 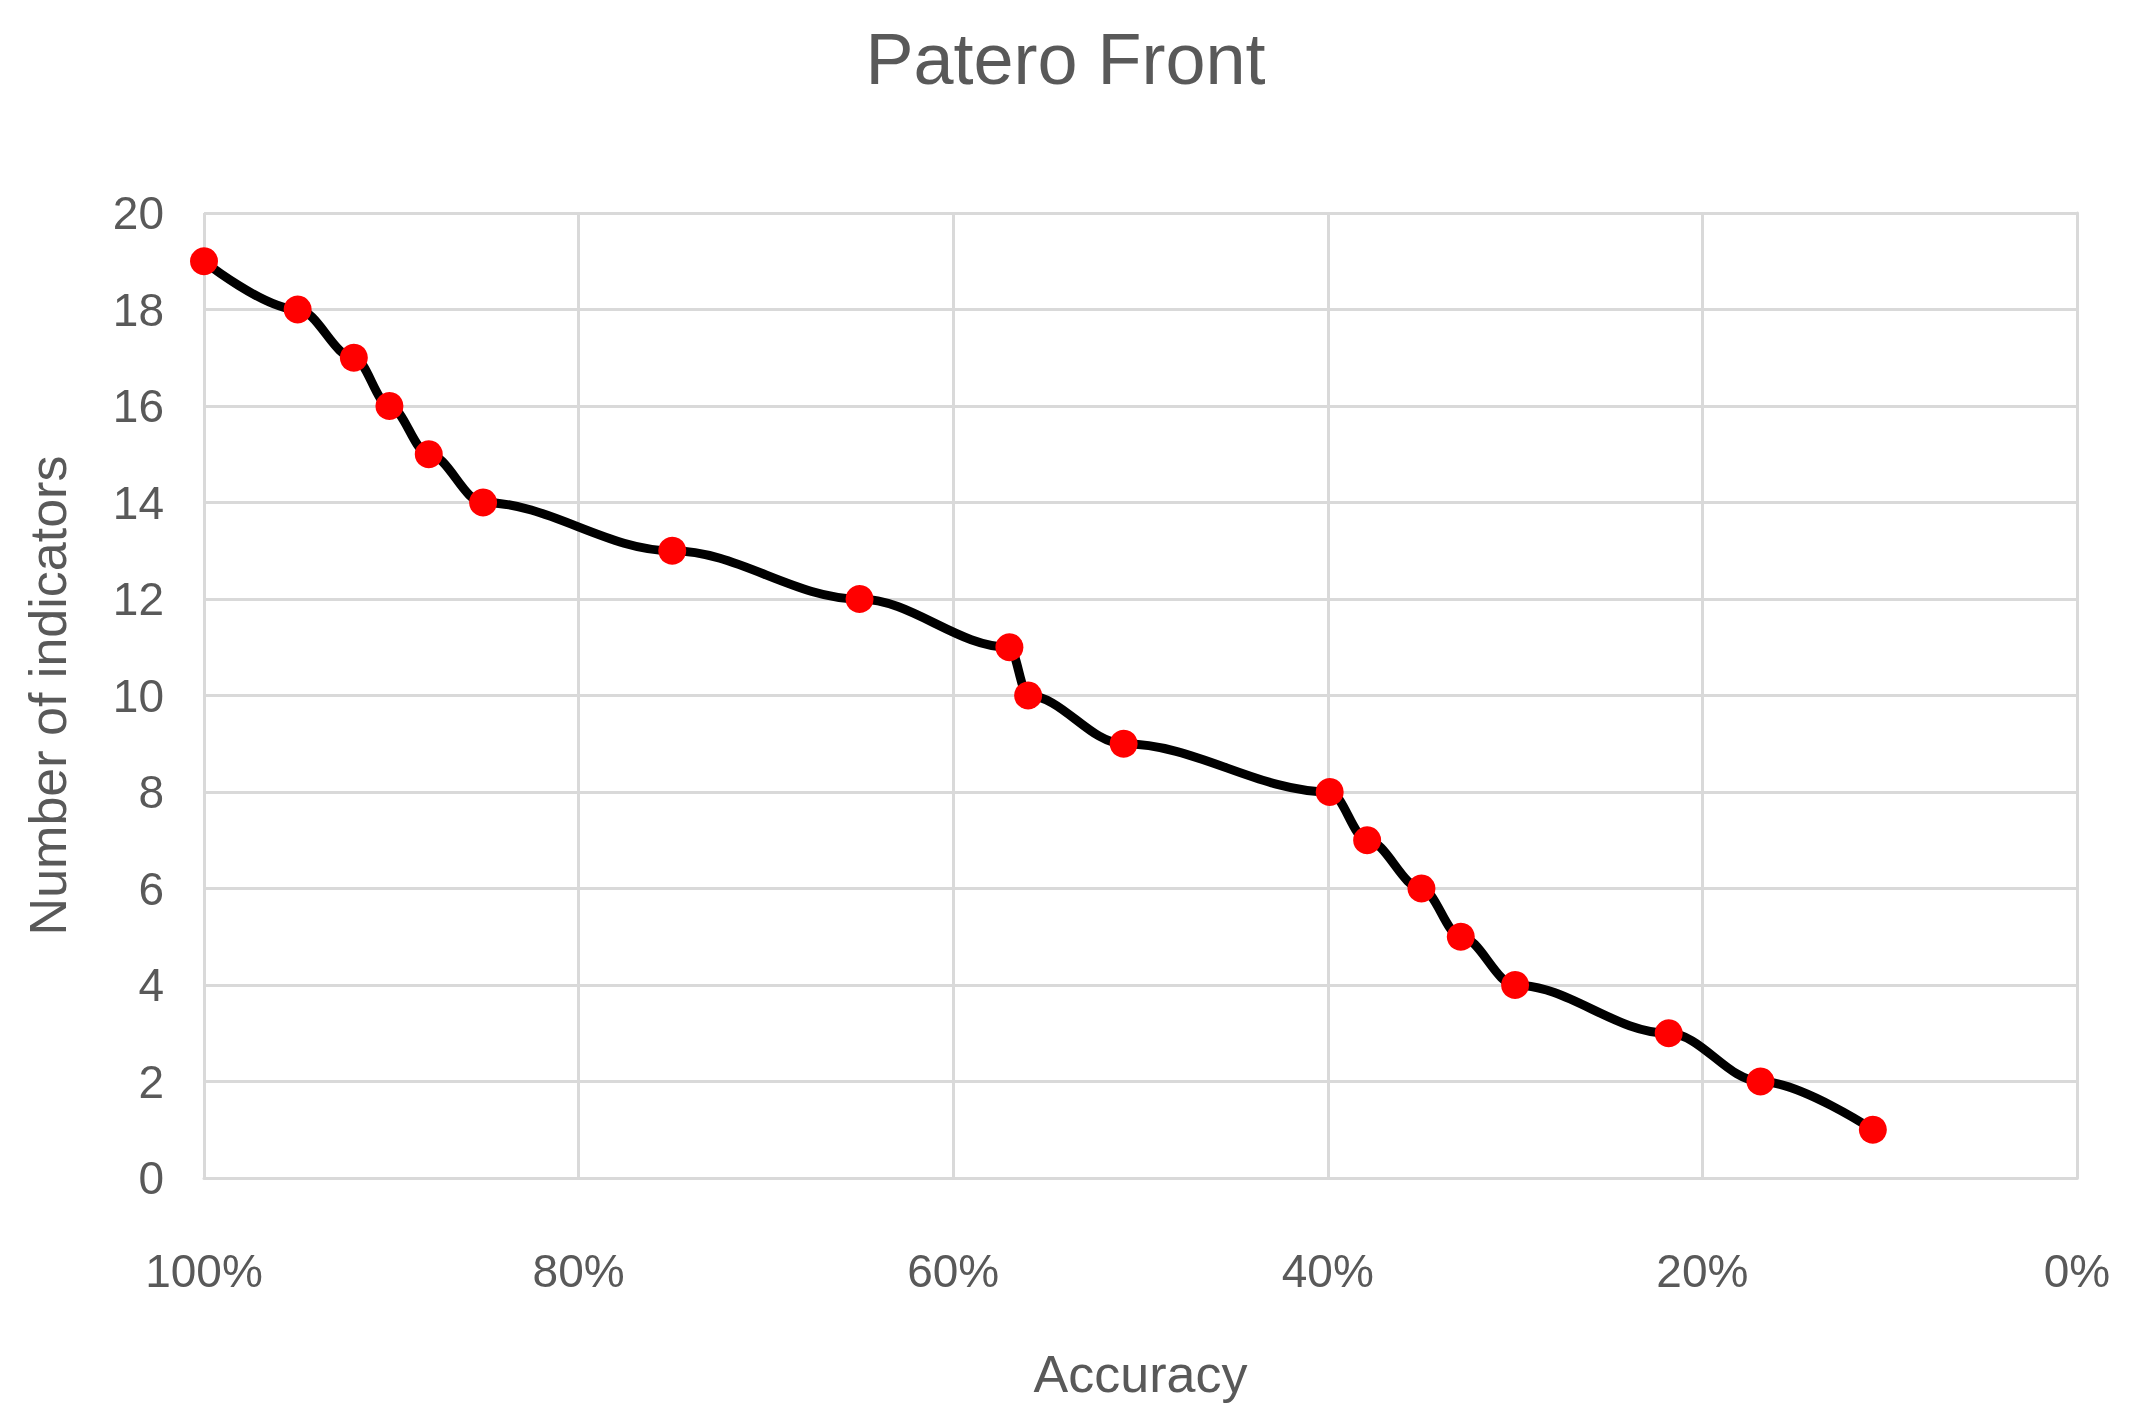 What do you see at coordinates (151, 1081) in the screenshot?
I see `y-tick-label: 2` at bounding box center [151, 1081].